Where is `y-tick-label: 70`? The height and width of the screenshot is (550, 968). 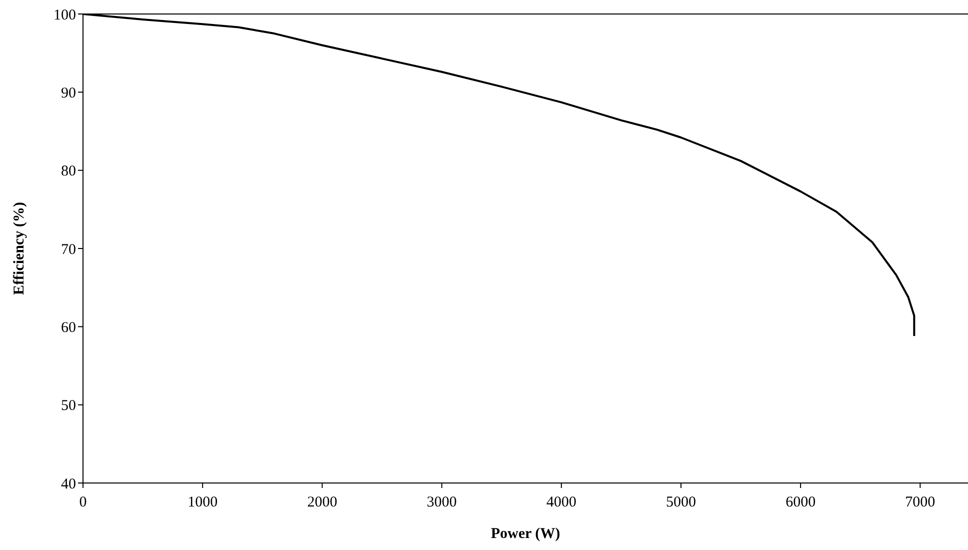
y-tick-label: 70 is located at coordinates (68, 250).